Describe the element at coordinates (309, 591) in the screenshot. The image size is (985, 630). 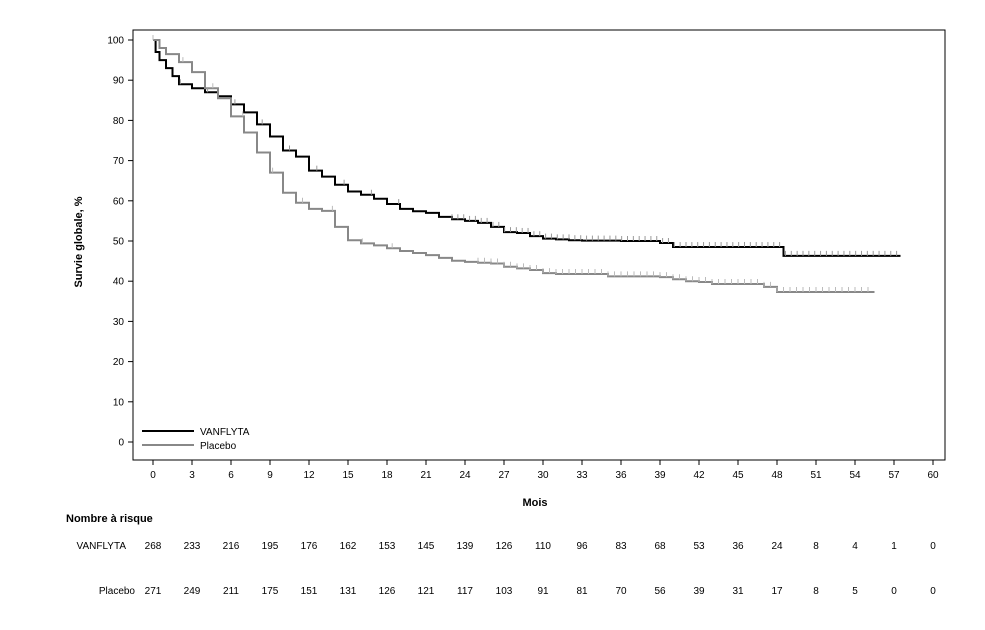
I see `risk-cell: 151` at that location.